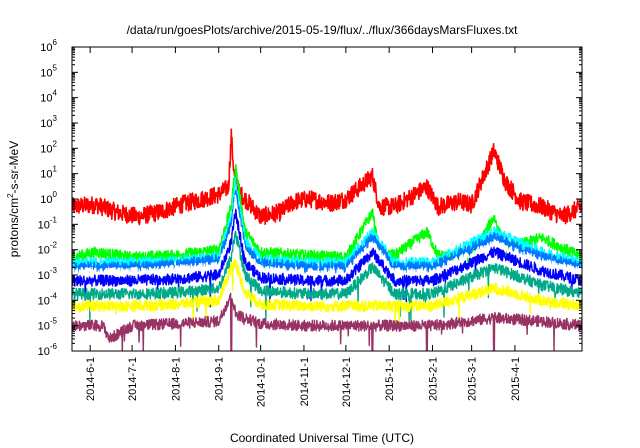 The width and height of the screenshot is (640, 448). I want to click on y-tick-label: 10⁵, so click(48, 71).